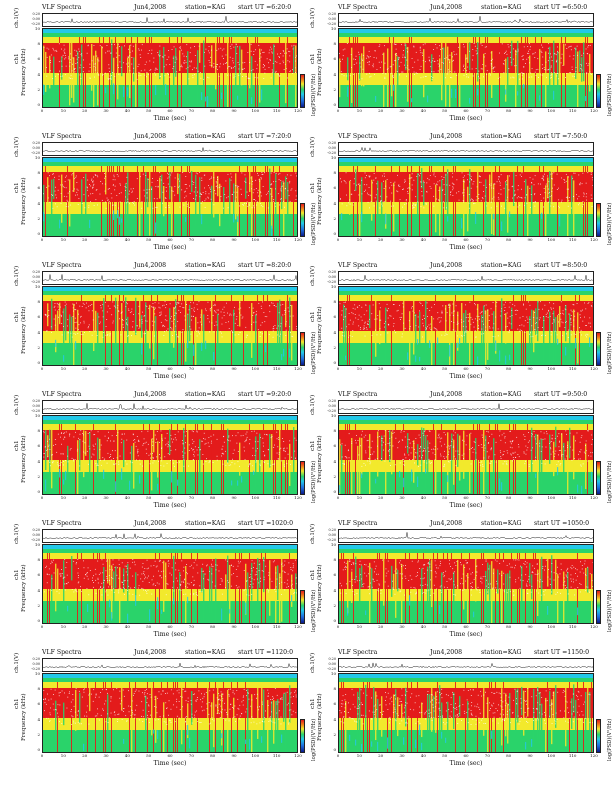 The image size is (612, 792). Describe the element at coordinates (501, 136) in the screenshot. I see `panel-station: station=KAG` at that location.